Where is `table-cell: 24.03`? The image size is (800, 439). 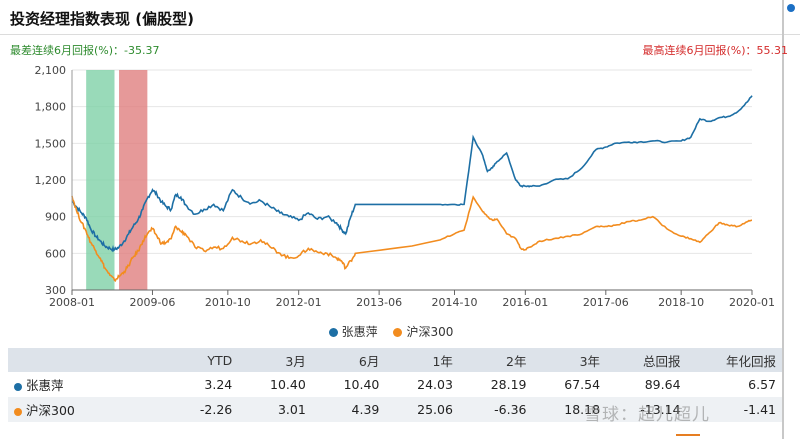 table-cell: 24.03 is located at coordinates (435, 384).